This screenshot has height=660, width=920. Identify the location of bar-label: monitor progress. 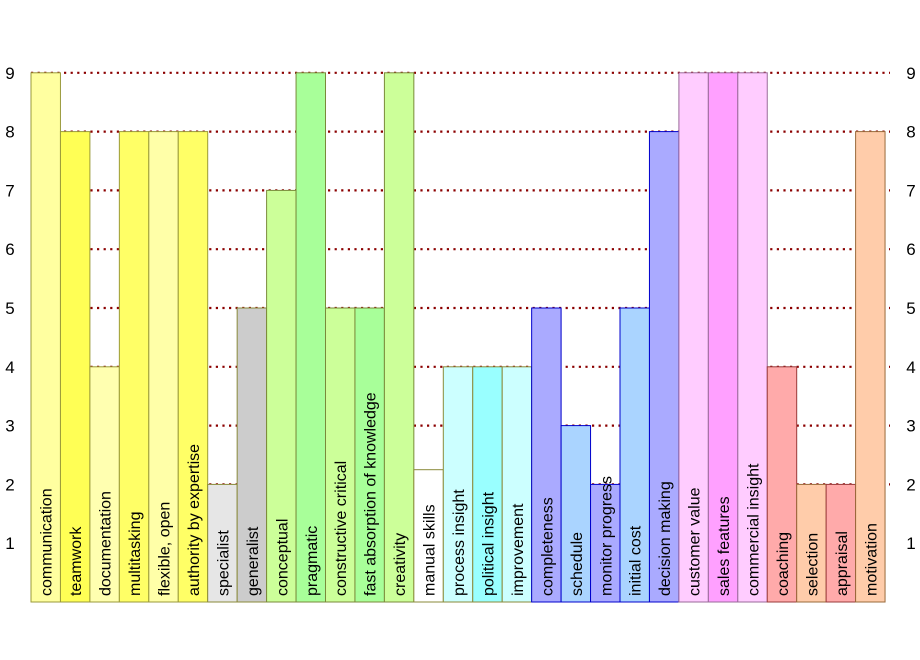
(606, 536).